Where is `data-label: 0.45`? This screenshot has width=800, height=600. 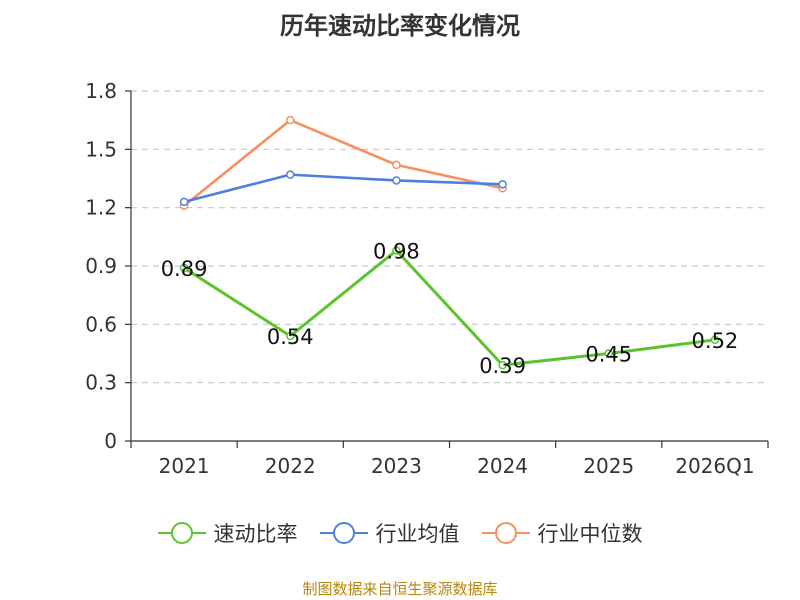
data-label: 0.45 is located at coordinates (608, 355).